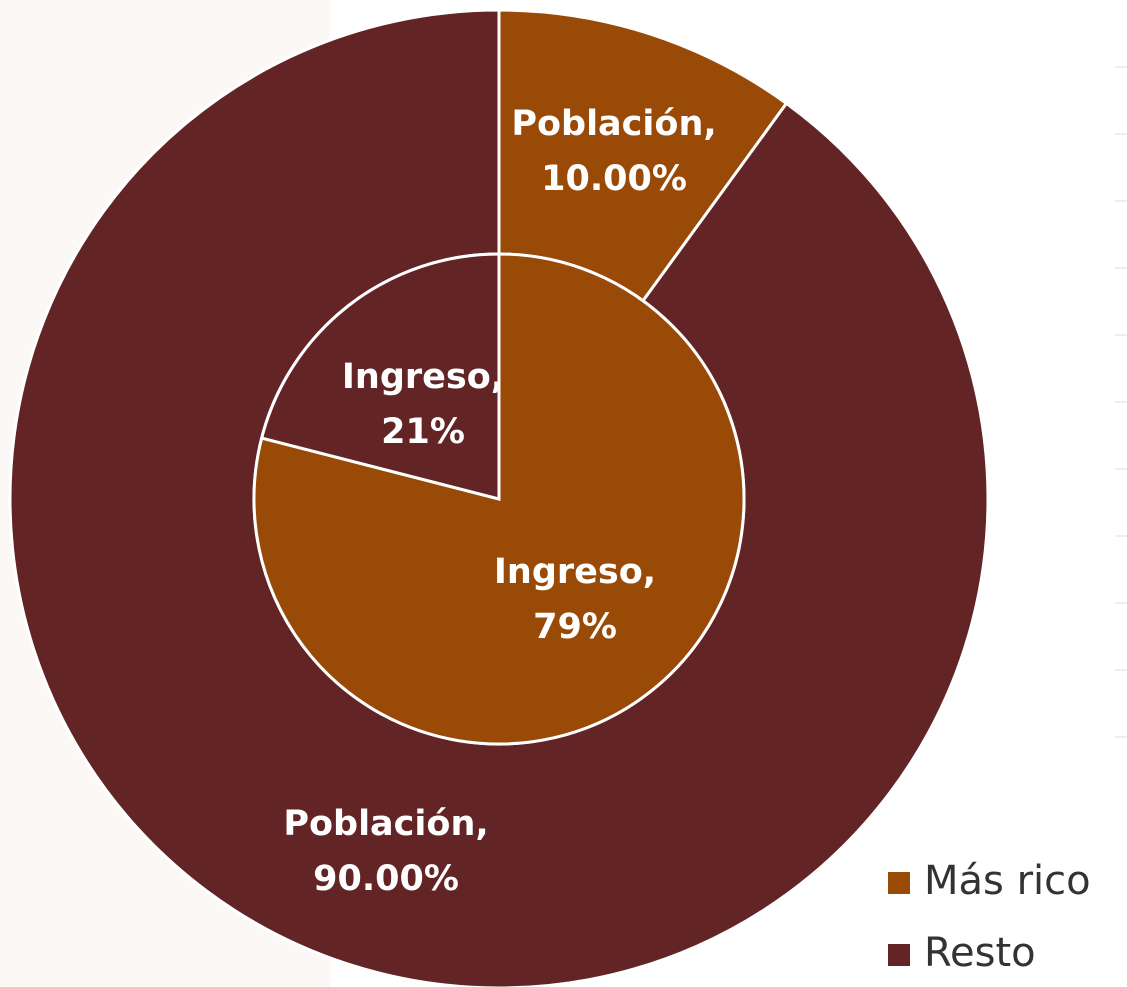 The image size is (1127, 987). I want to click on data-label-value: 79%, so click(575, 627).